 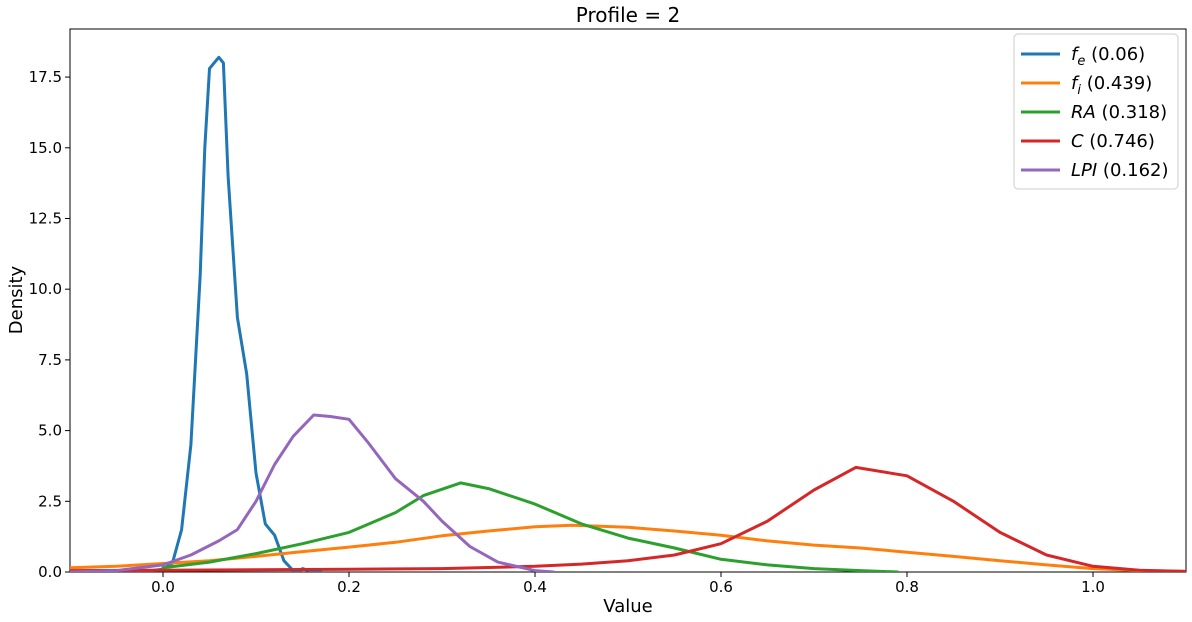 I want to click on y-axis-ticks: 0.0 2.5 5.0 7.5 10.0 12.5 15.0 17.5, so click(x=49, y=324).